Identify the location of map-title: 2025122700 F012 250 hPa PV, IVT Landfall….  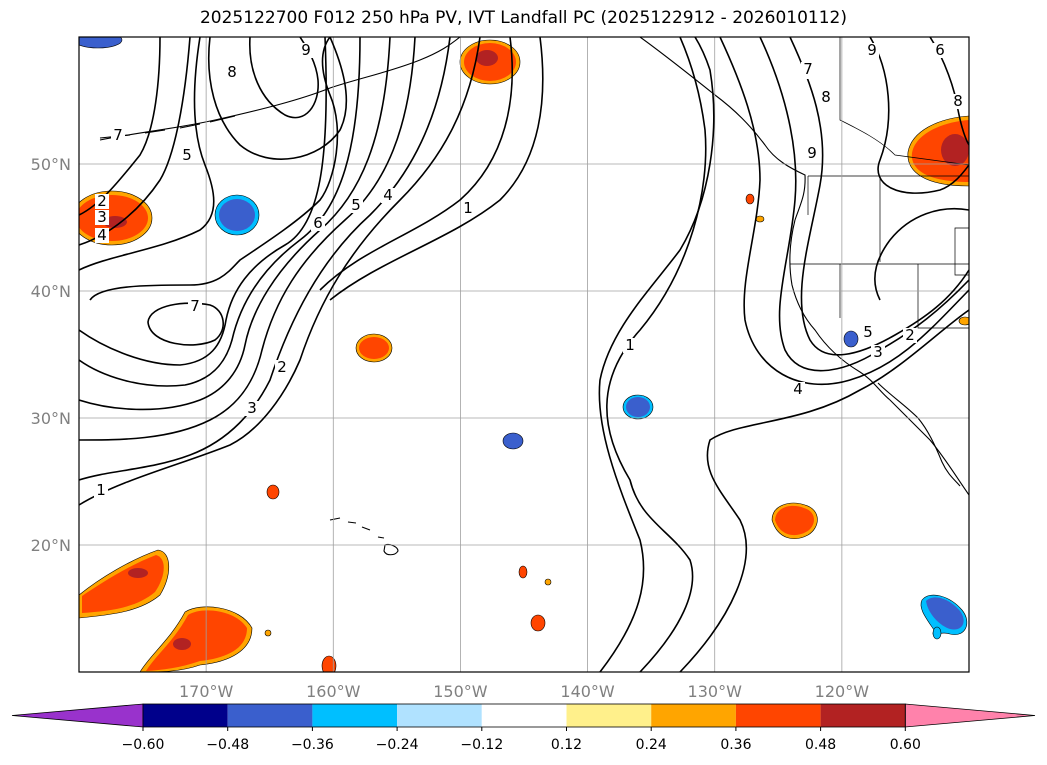
(523, 18).